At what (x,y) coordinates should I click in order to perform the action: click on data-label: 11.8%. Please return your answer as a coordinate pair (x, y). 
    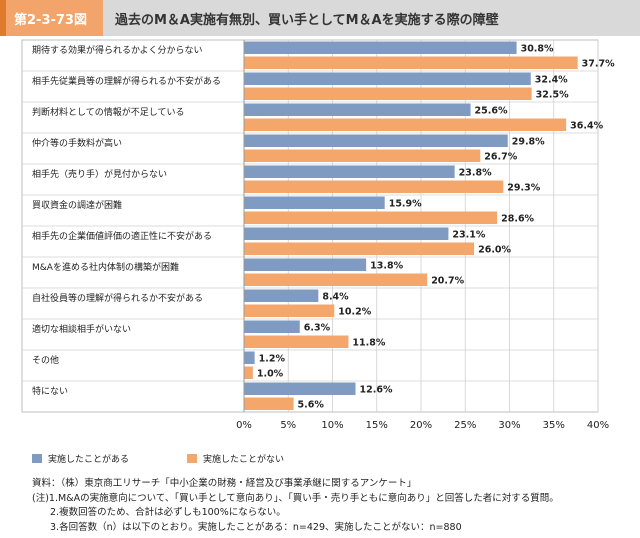
    Looking at the image, I should click on (368, 343).